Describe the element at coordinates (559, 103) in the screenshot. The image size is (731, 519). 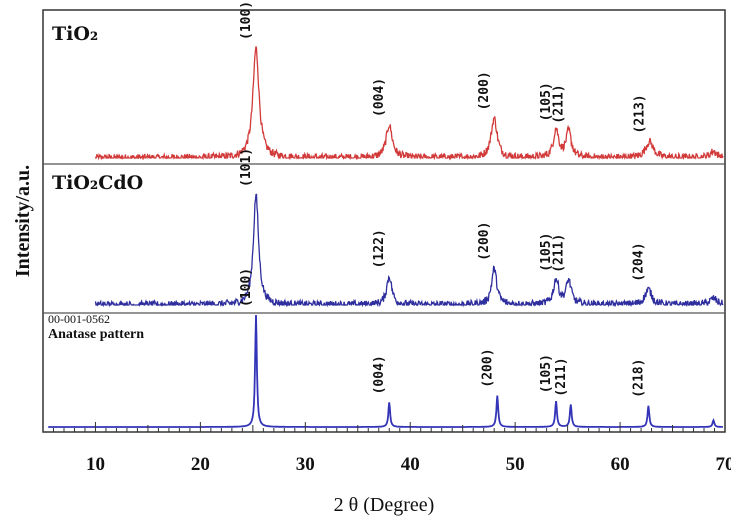
I see `peak-label-tio2-4: (211)` at that location.